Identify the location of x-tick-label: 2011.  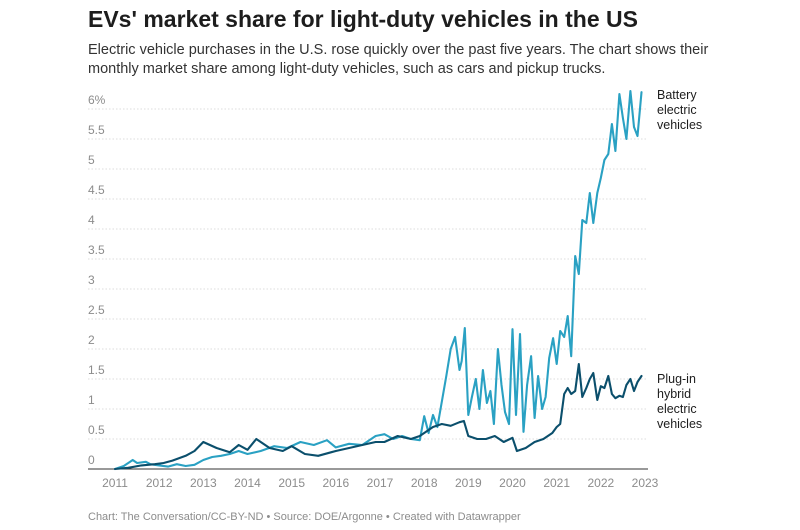
(115, 483).